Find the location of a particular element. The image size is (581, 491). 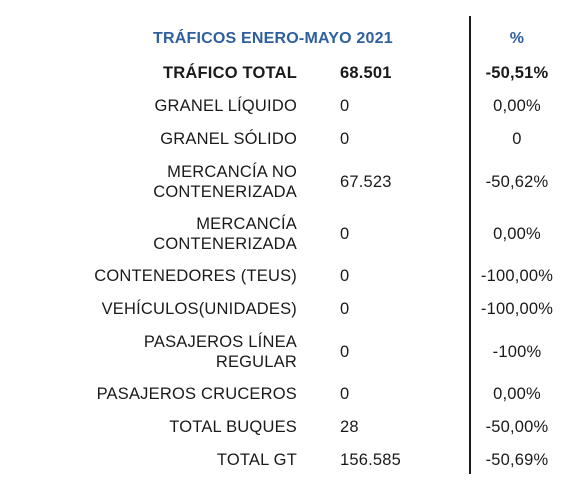

row-value-vehiculos: 0 is located at coordinates (345, 309).